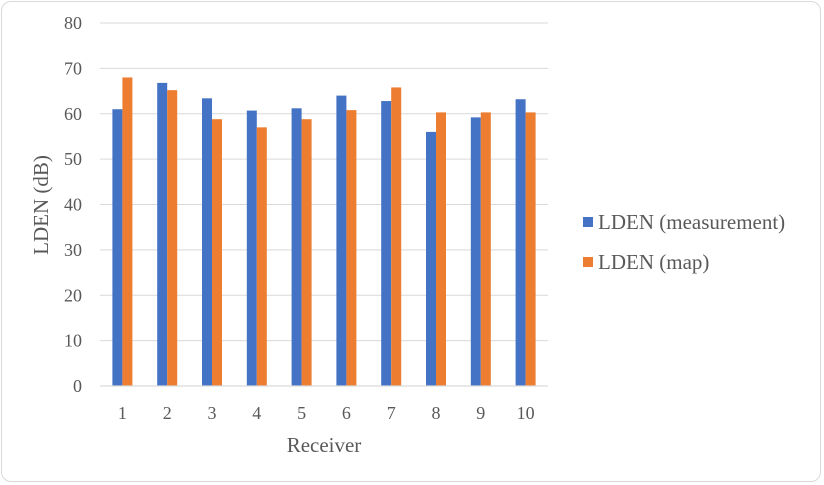 The image size is (824, 485). I want to click on y-tick-label: 30, so click(73, 250).